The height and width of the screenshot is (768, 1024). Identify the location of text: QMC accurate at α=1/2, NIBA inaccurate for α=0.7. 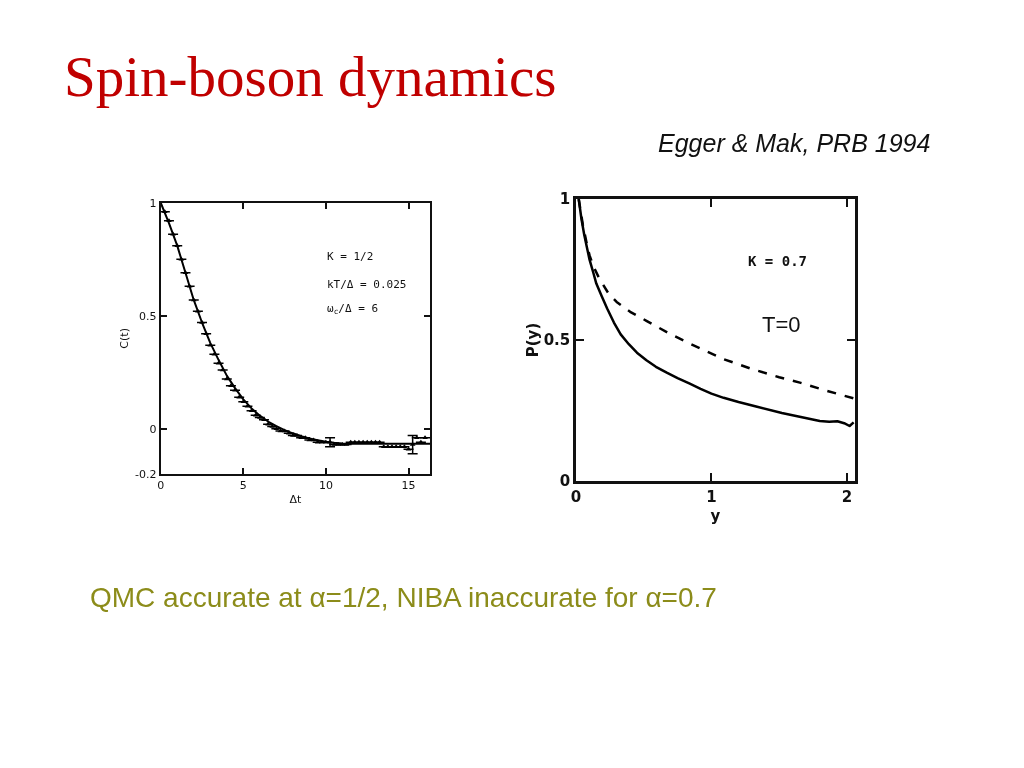
(403, 597).